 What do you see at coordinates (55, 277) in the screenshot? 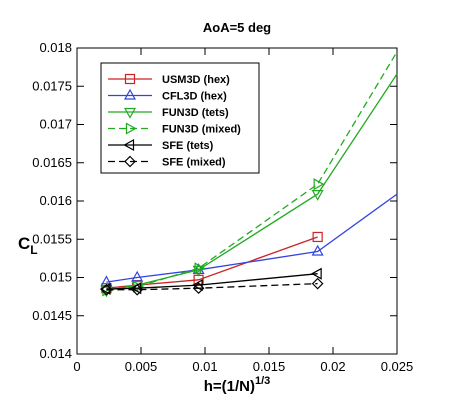
I see `y-tick-label: 0.015` at bounding box center [55, 277].